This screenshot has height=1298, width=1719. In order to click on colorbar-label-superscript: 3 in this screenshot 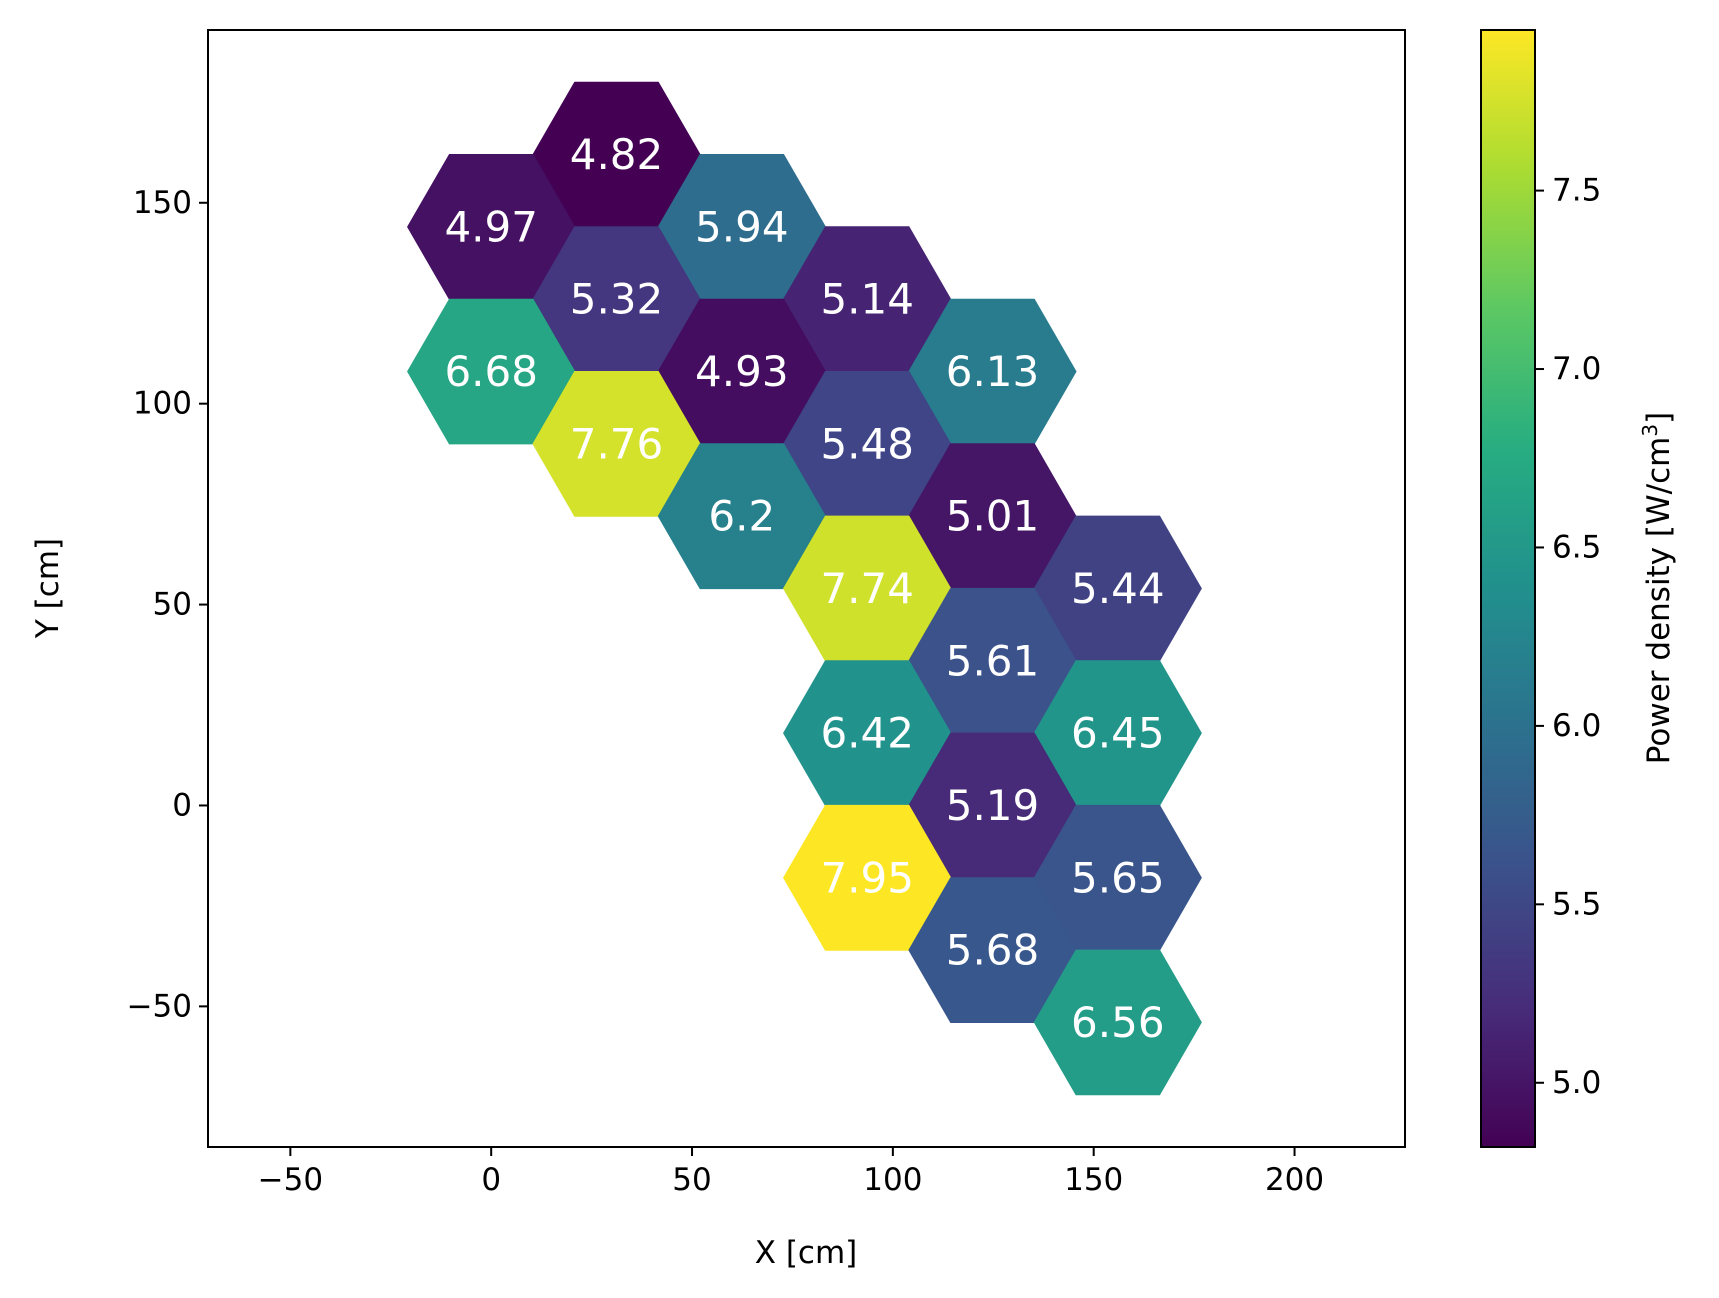, I will do `click(1650, 430)`.